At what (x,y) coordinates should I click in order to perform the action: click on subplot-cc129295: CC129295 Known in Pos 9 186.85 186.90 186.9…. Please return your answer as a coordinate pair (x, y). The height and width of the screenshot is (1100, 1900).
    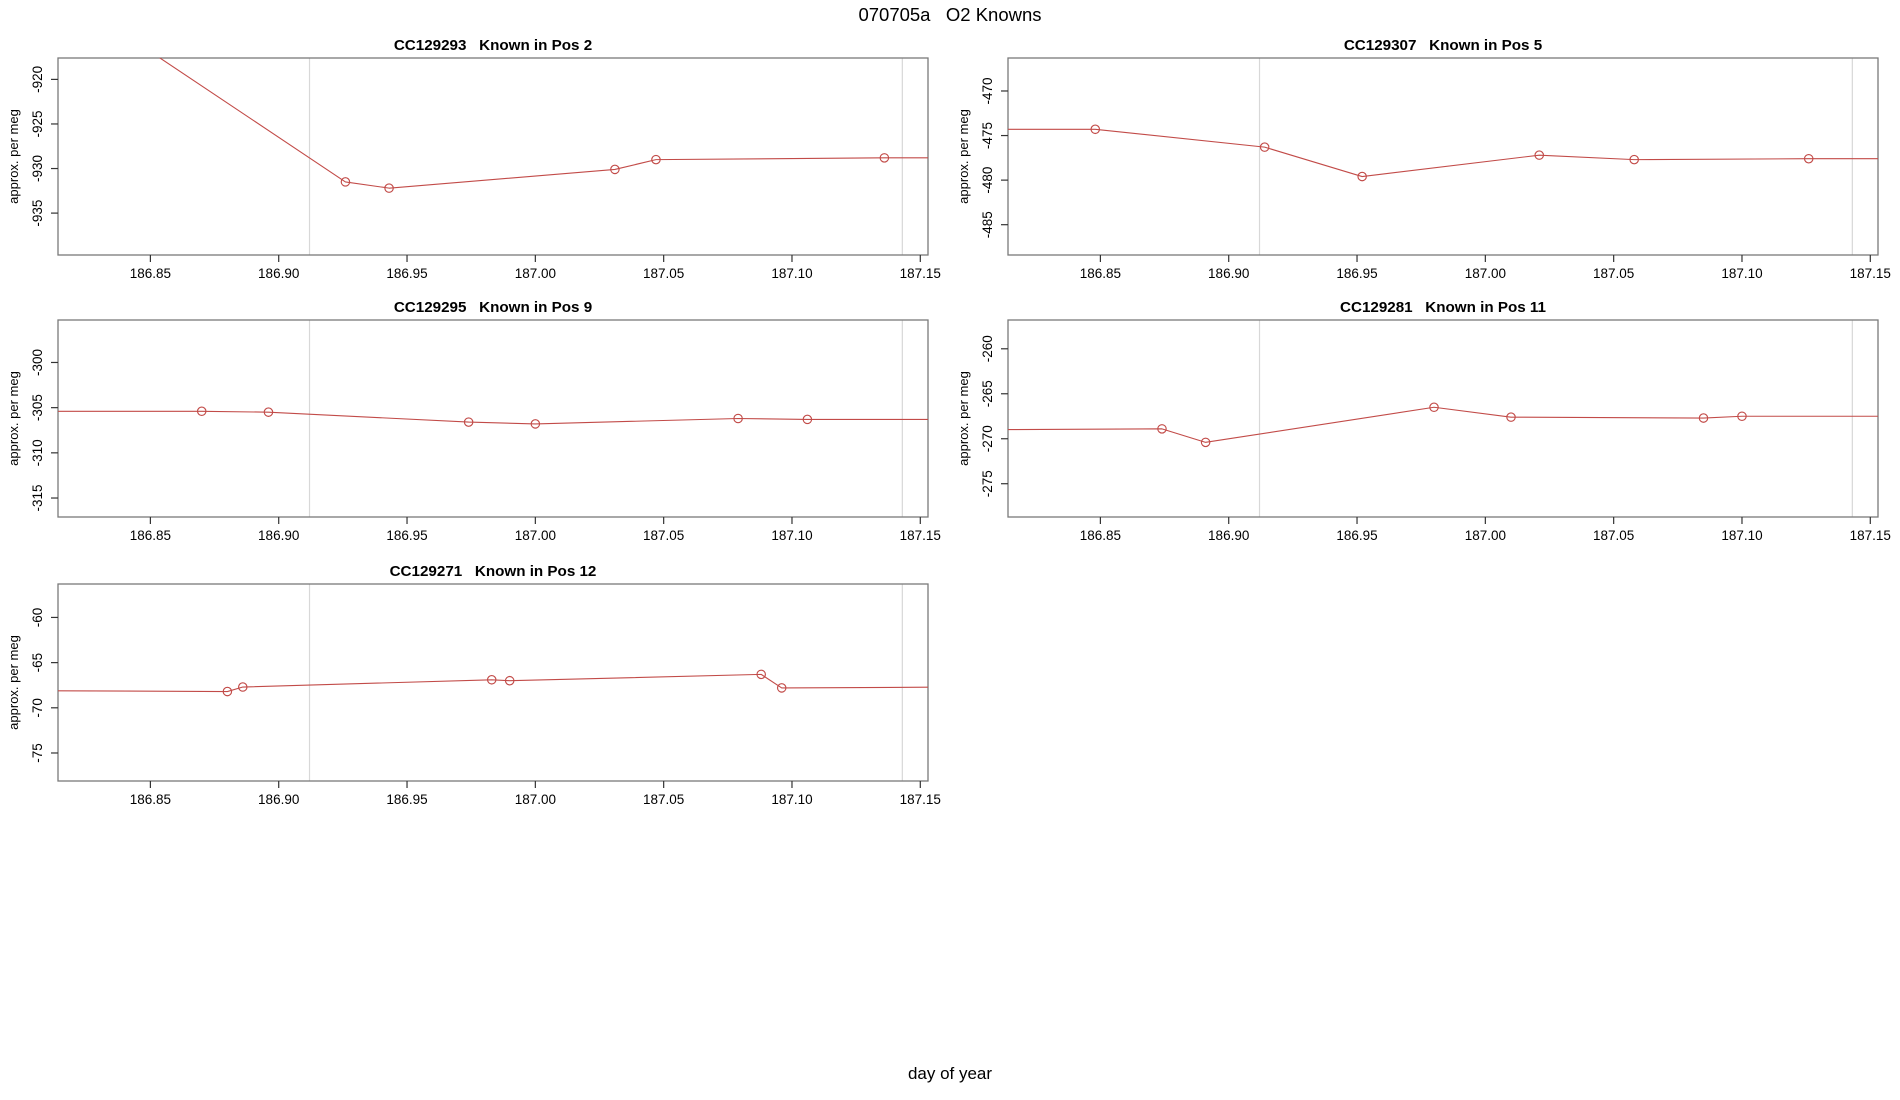
    Looking at the image, I should click on (473, 421).